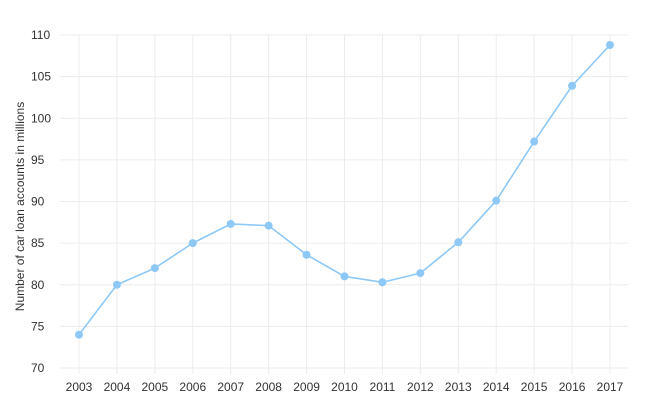  What do you see at coordinates (38, 285) in the screenshot?
I see `y-tick-label: 80` at bounding box center [38, 285].